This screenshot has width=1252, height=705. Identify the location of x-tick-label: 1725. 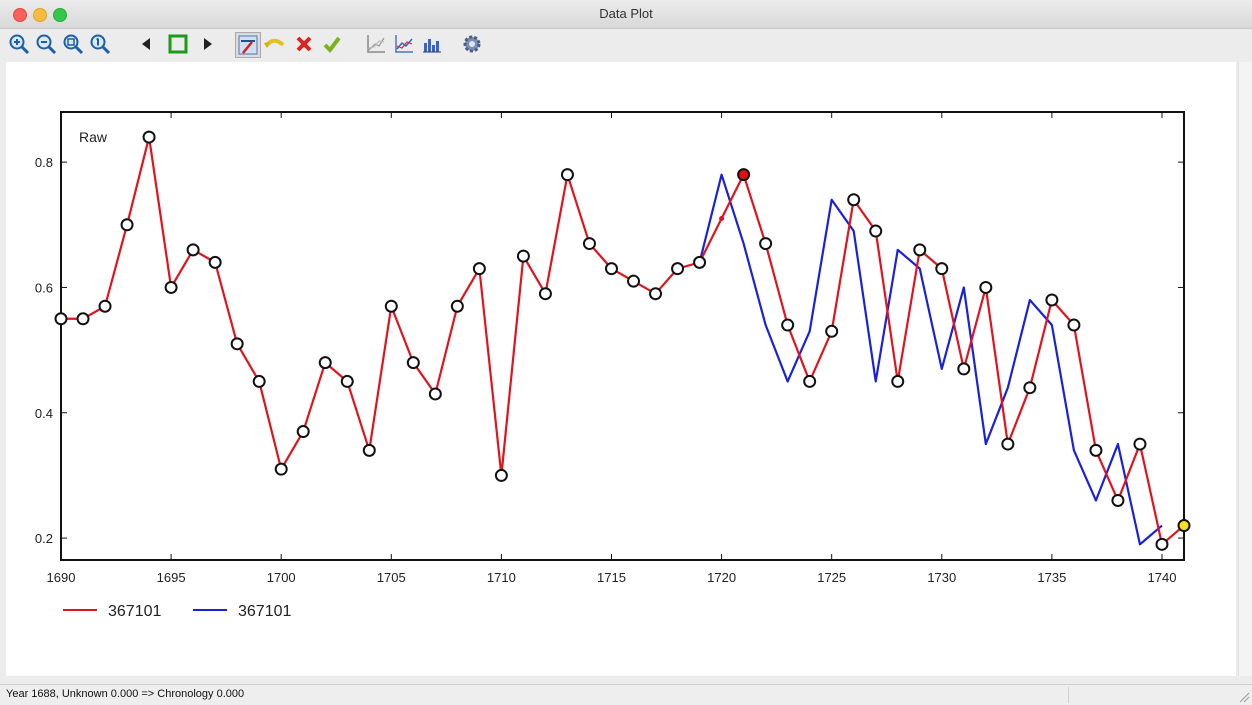
(831, 577).